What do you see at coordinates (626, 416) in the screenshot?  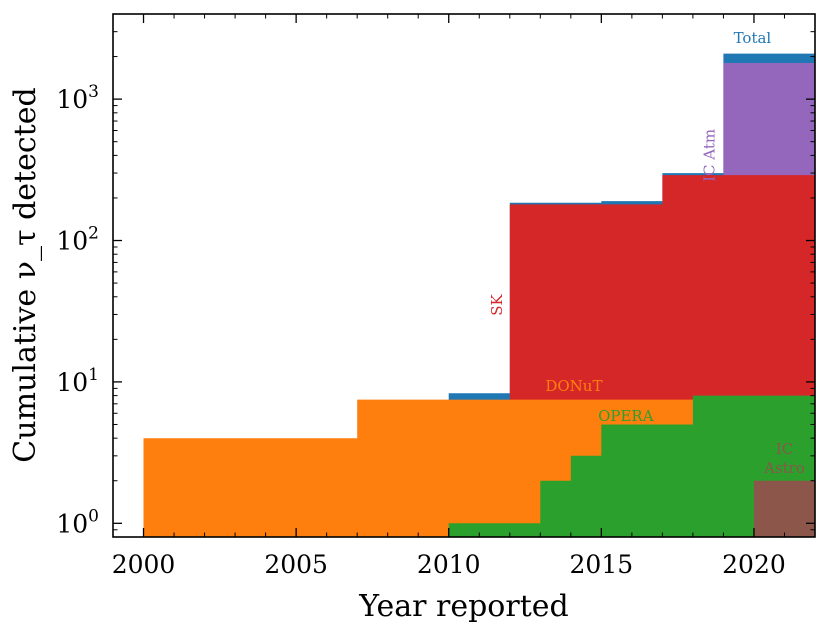 I see `series-label-opera: OPERA` at bounding box center [626, 416].